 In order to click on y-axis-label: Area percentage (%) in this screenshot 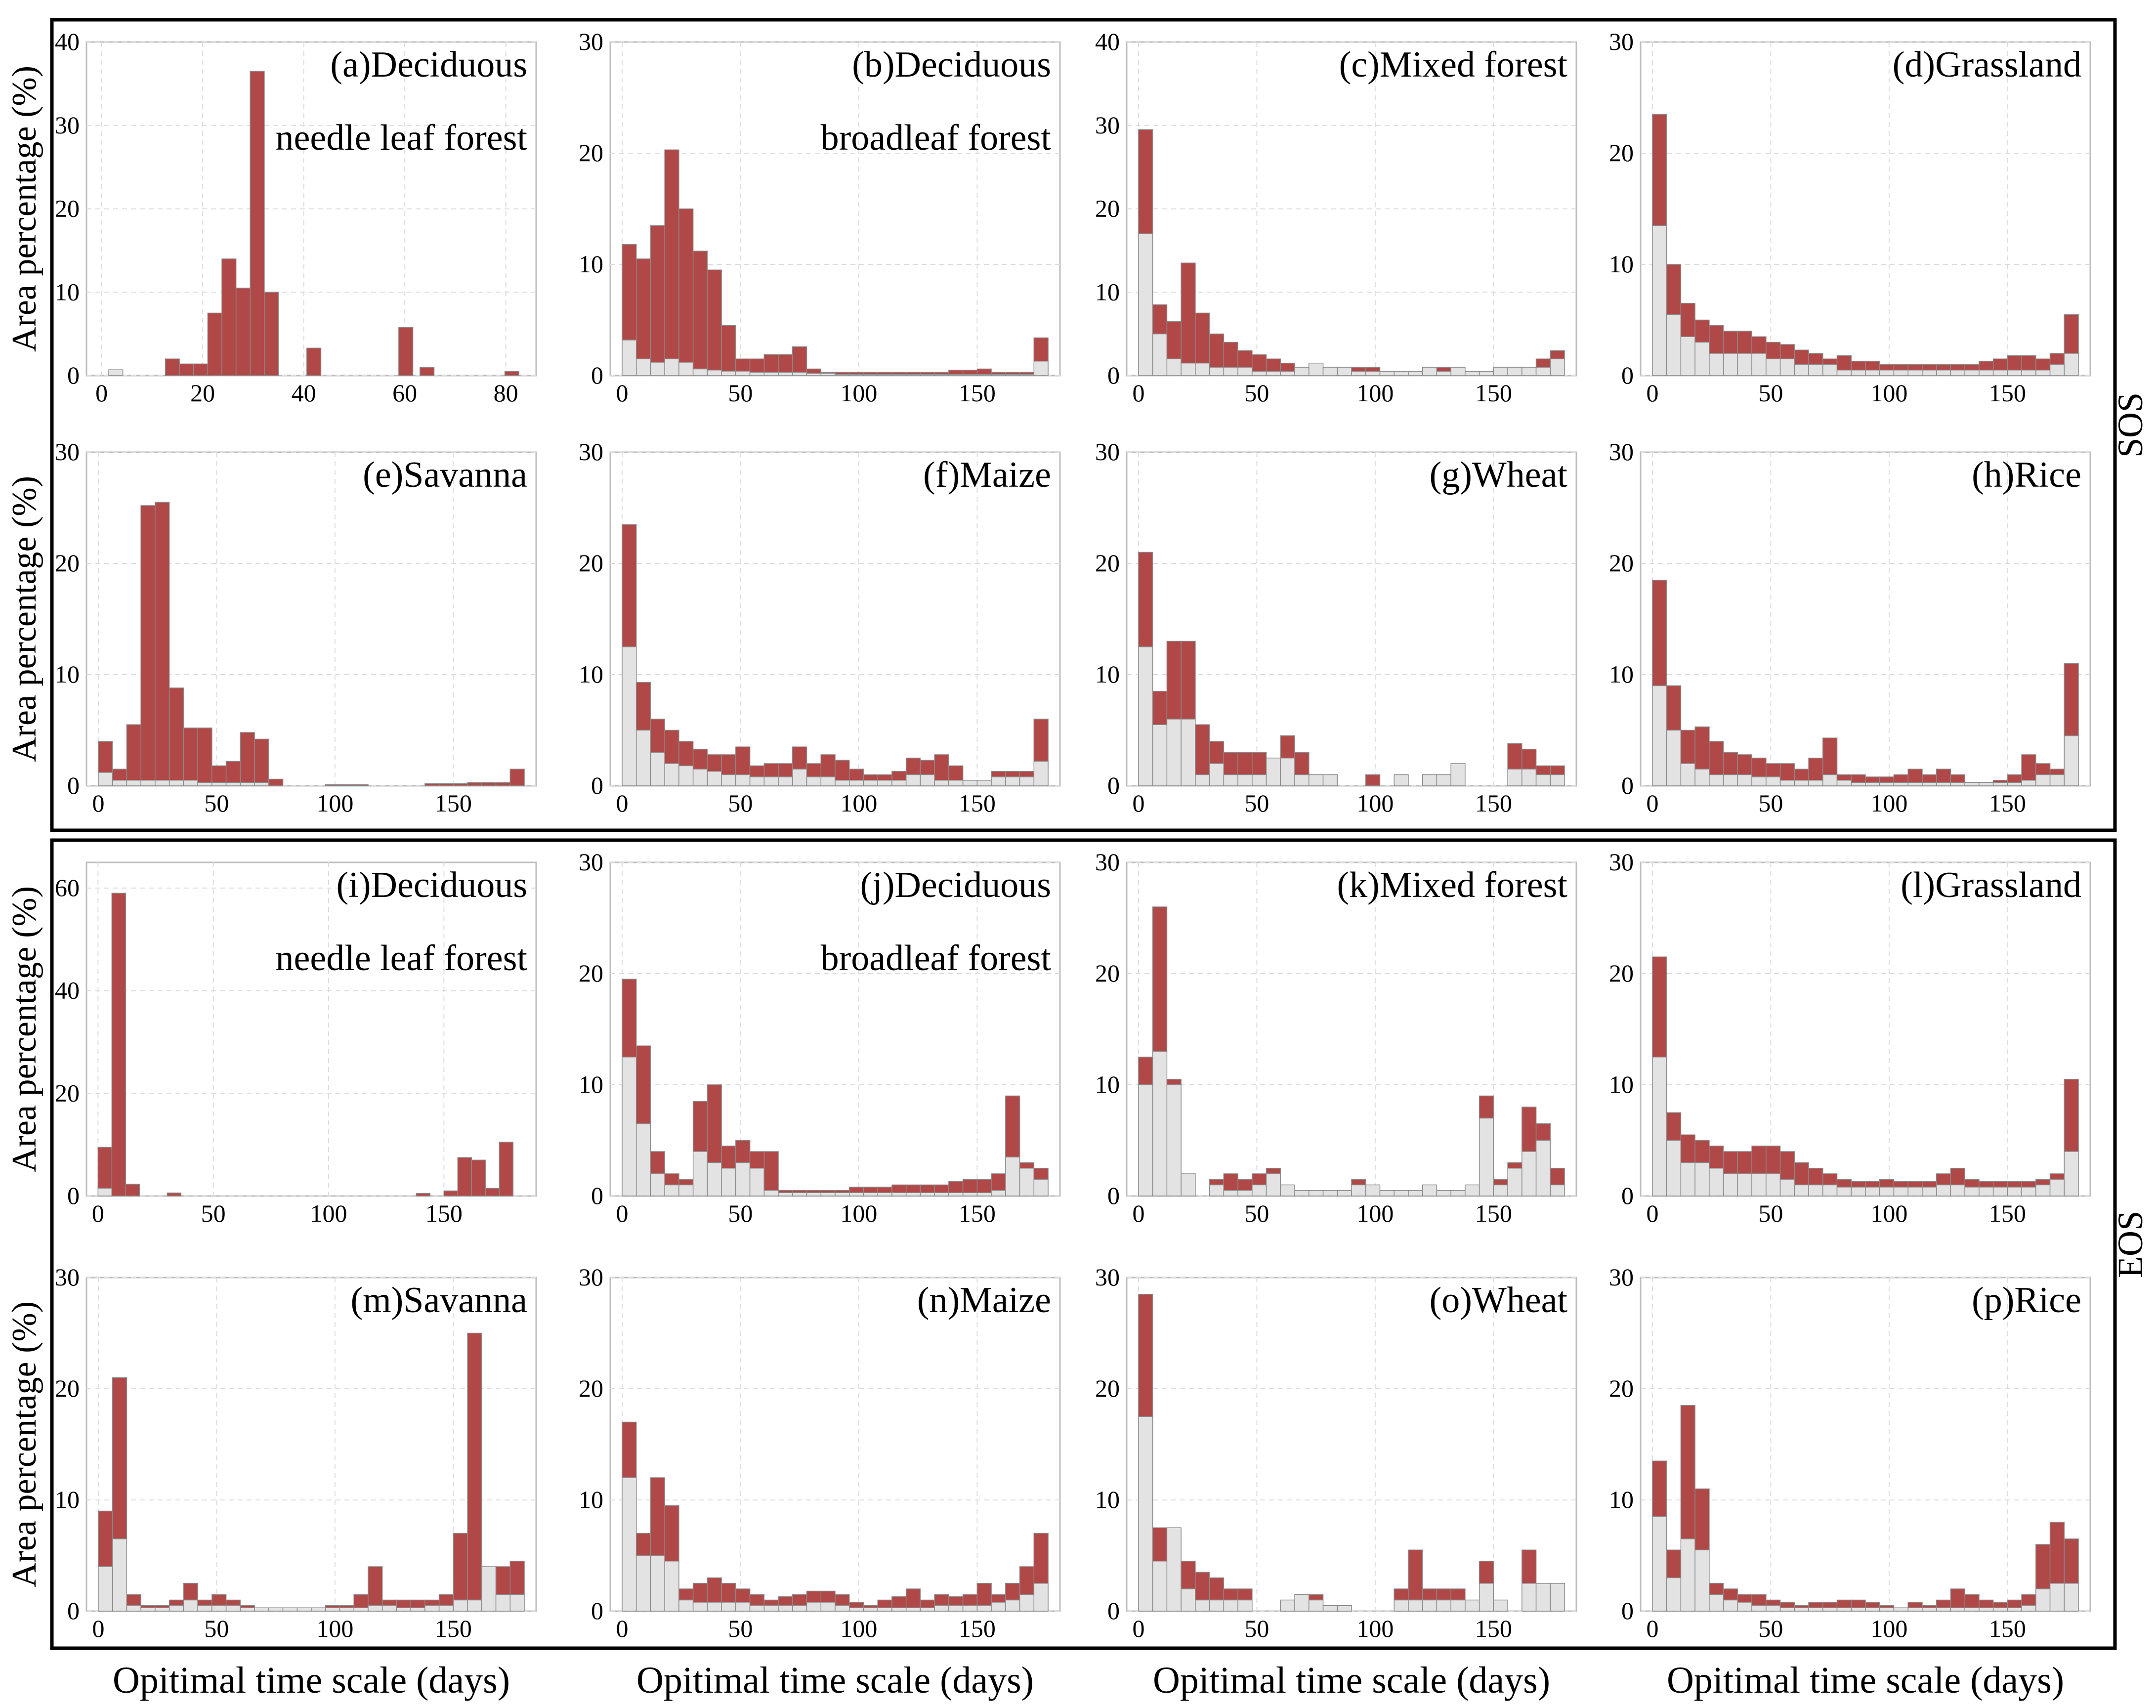, I will do `click(24, 209)`.